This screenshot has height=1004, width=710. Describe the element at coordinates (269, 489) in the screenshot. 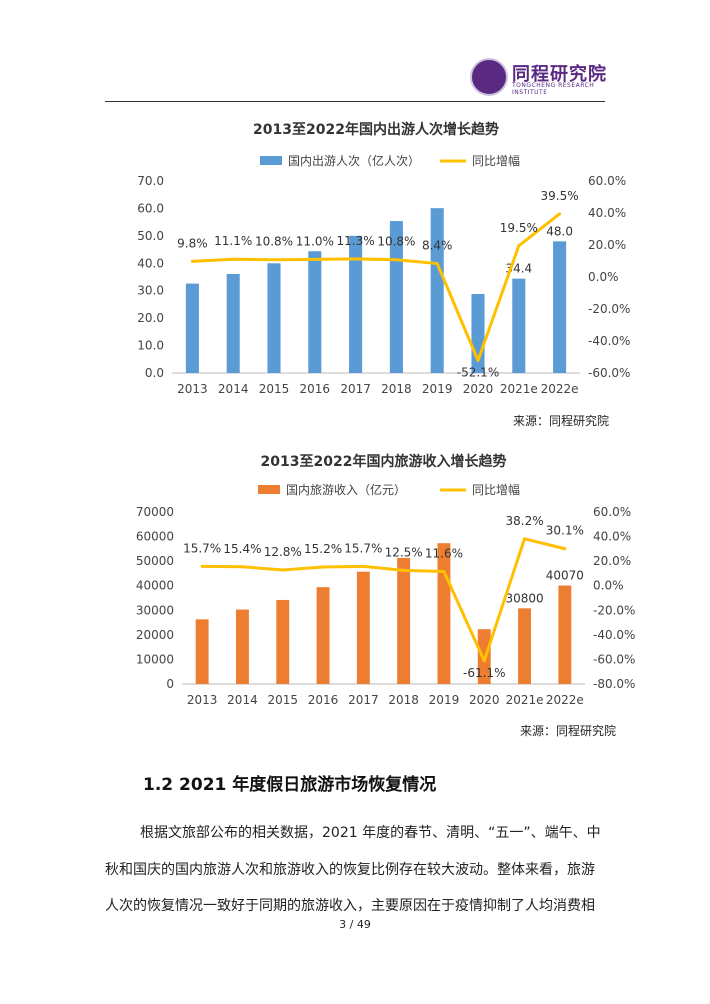

I see `chart2-legend-bar-swatch` at that location.